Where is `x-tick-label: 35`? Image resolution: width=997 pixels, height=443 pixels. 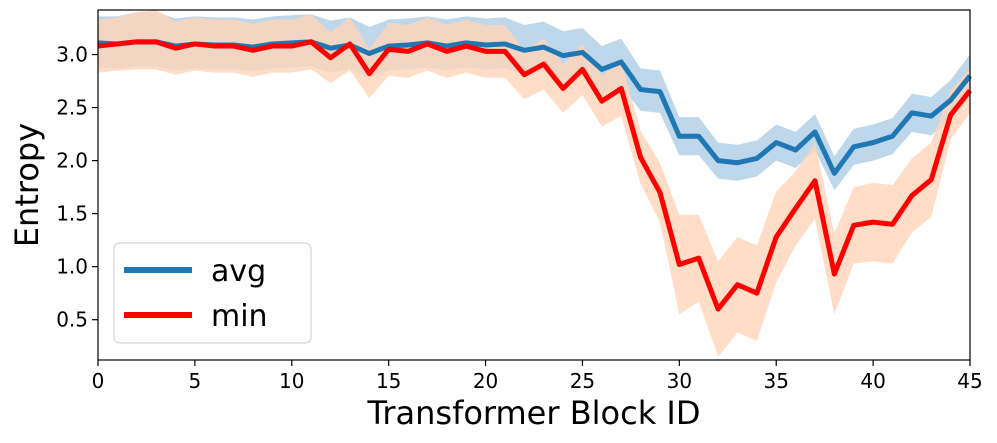
x-tick-label: 35 is located at coordinates (775, 381).